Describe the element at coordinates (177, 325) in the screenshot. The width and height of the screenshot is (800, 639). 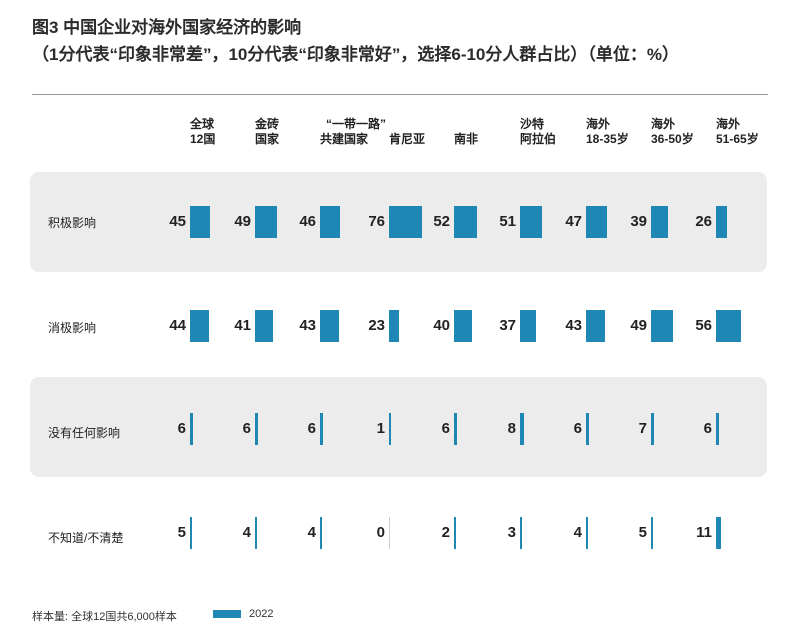
I see `value-label: 44` at that location.